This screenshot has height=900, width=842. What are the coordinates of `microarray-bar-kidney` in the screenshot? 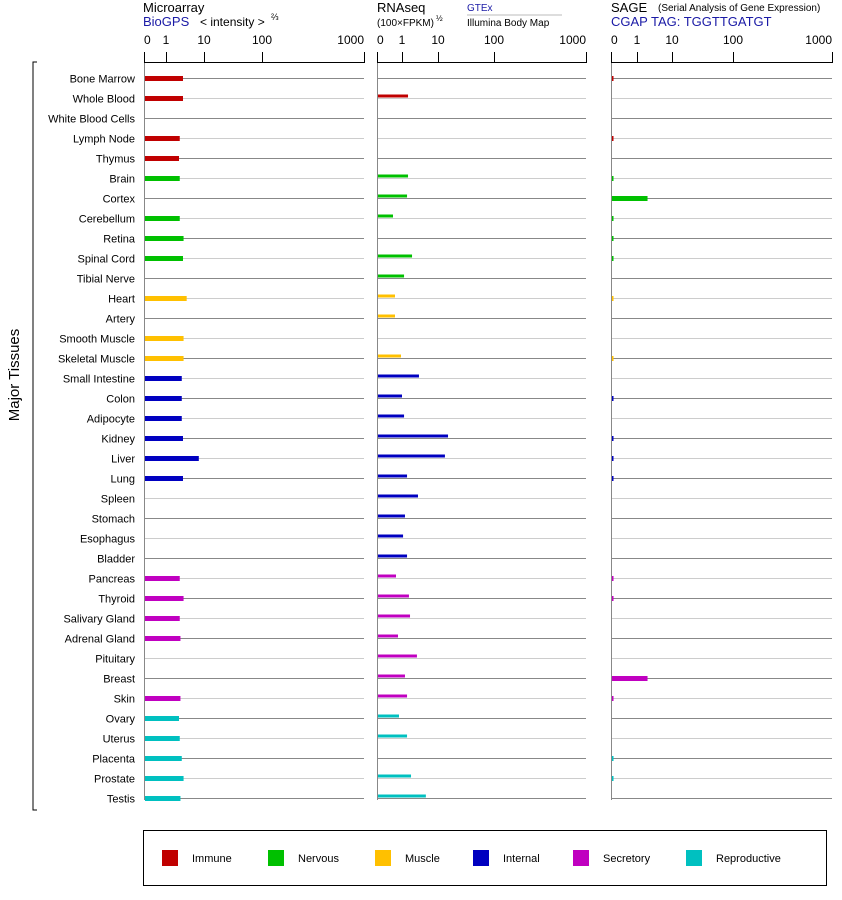 It's located at (164, 438).